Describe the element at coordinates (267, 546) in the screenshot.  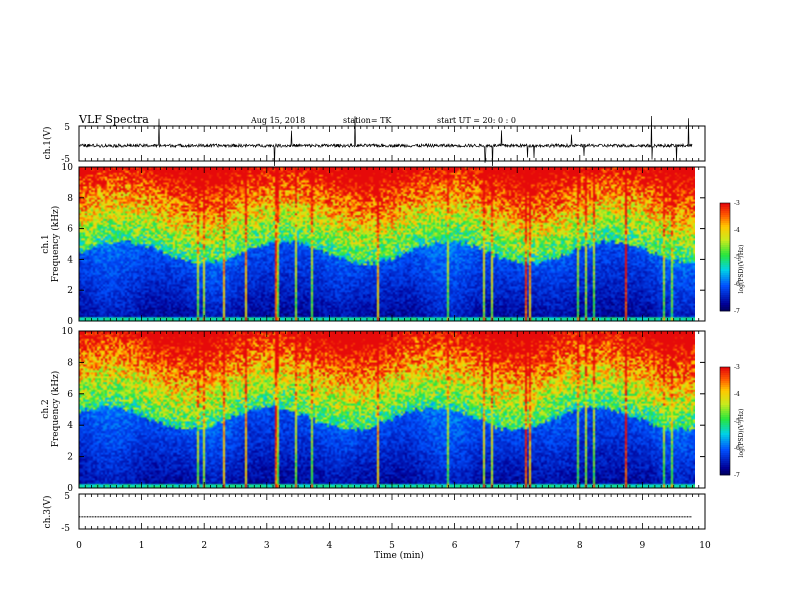
I see `time-tick-label: 3` at that location.